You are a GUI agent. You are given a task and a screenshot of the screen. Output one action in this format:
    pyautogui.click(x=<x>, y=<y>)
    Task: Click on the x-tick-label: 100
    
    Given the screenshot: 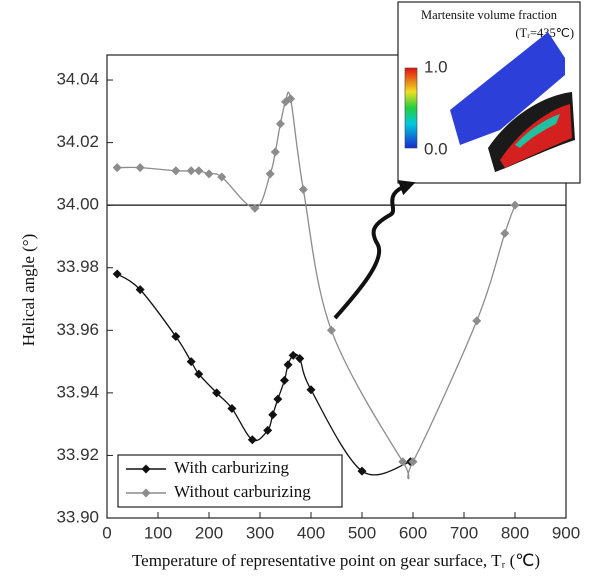 What is the action you would take?
    pyautogui.click(x=158, y=532)
    